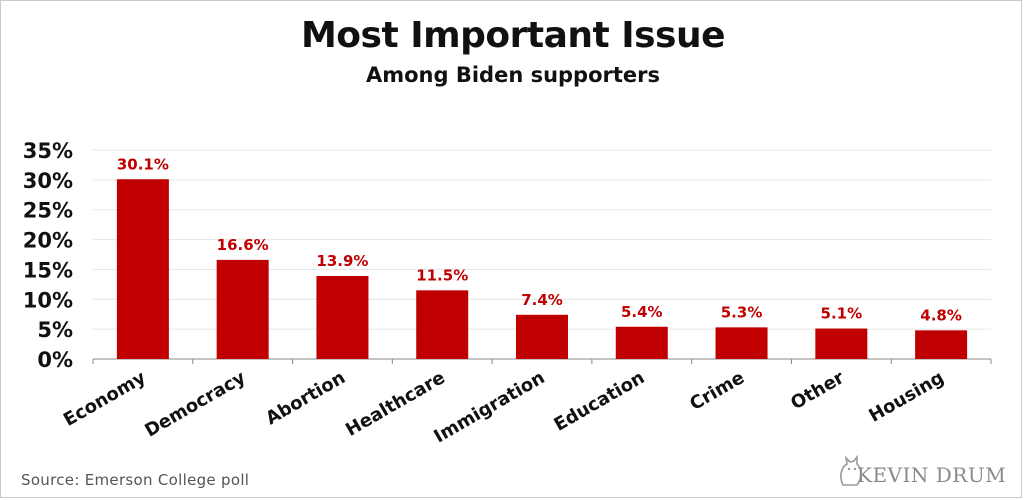  Describe the element at coordinates (542, 300) in the screenshot. I see `data-label: 7.4%` at that location.